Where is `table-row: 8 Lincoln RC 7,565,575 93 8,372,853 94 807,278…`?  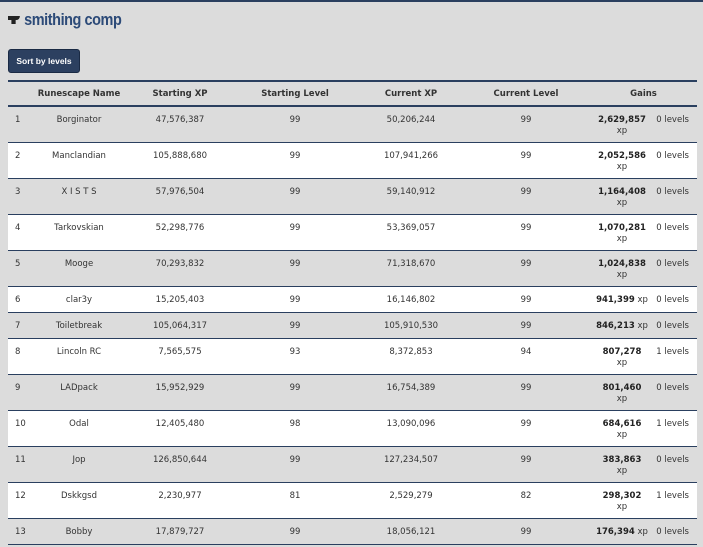 table-row: 8 Lincoln RC 7,565,575 93 8,372,853 94 807,278… is located at coordinates (352, 356).